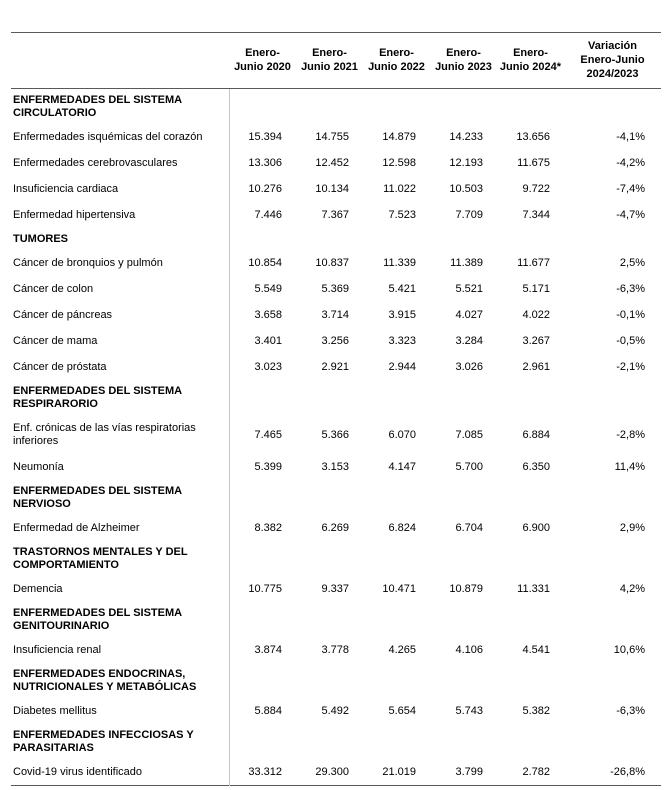  I want to click on period-value: 10.471, so click(399, 589).